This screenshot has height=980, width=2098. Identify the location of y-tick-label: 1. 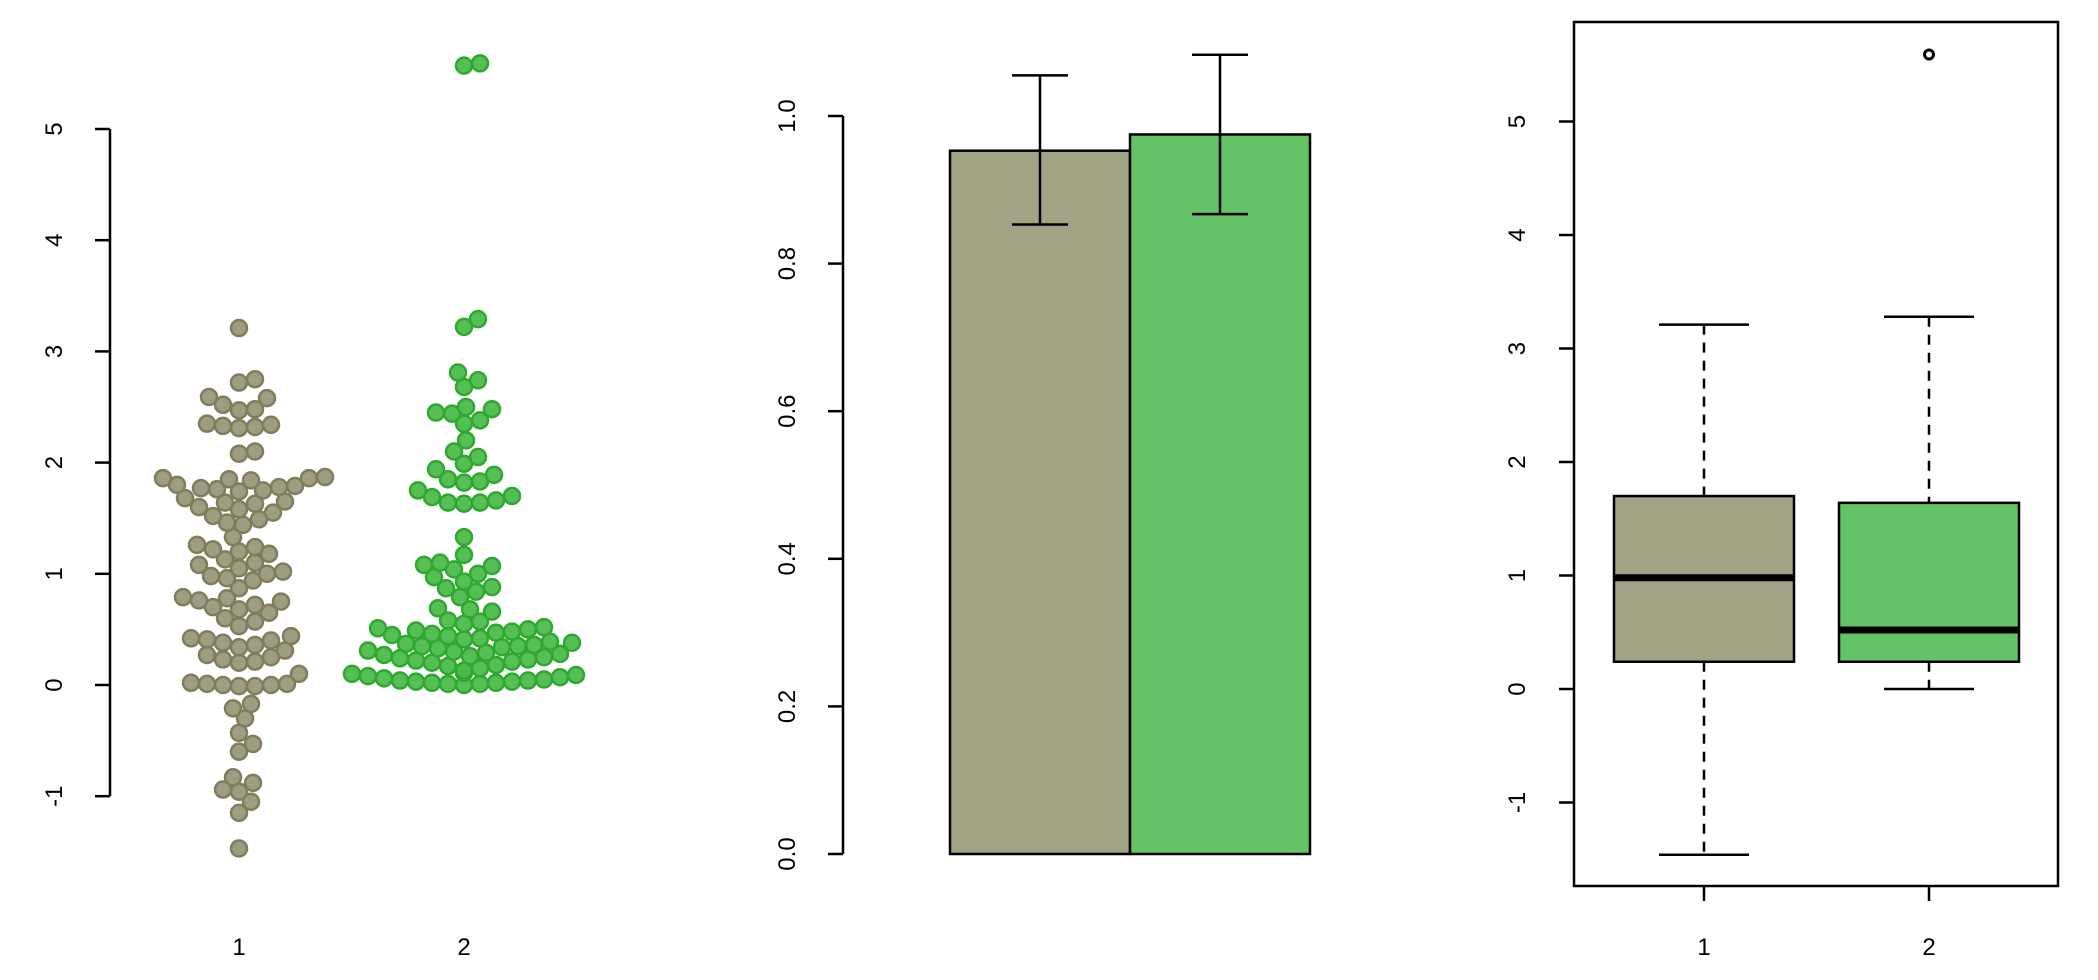
(54, 573).